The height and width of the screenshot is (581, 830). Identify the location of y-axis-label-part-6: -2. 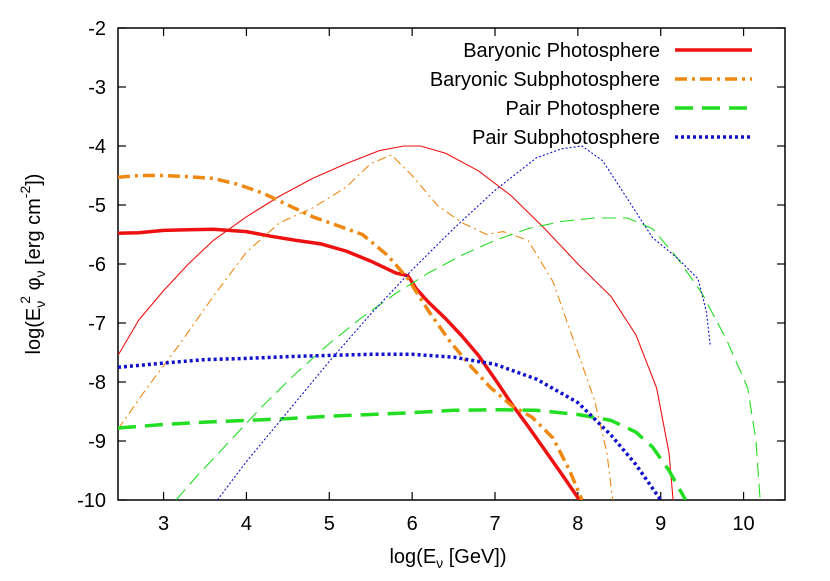
(25, 192).